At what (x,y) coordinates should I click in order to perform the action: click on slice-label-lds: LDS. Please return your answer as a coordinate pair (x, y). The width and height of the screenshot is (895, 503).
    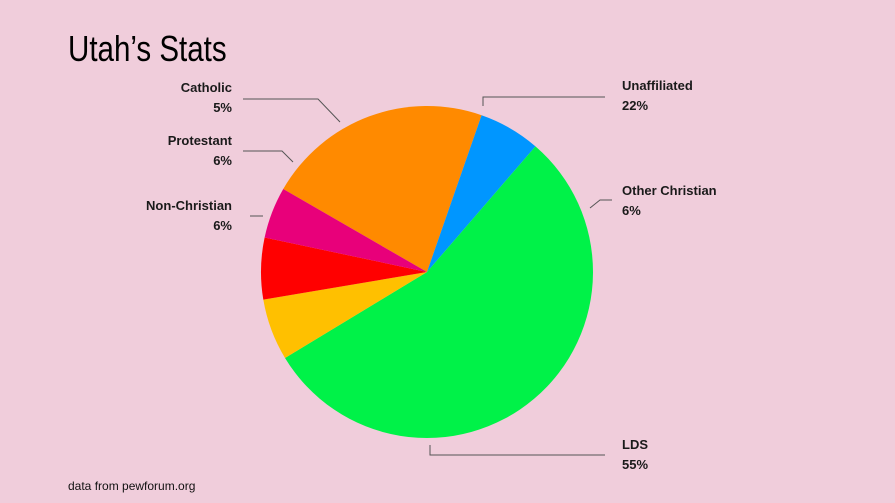
    Looking at the image, I should click on (635, 444).